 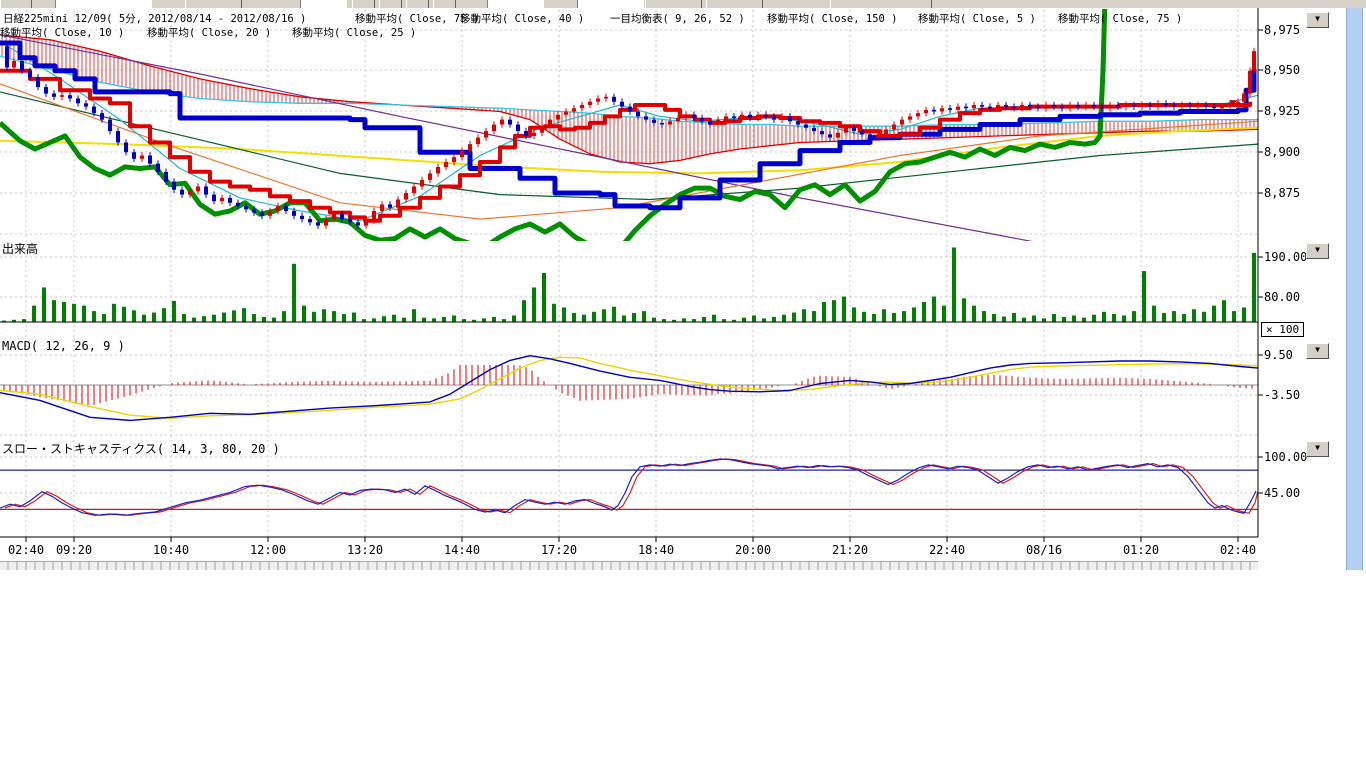 What do you see at coordinates (268, 550) in the screenshot?
I see `time-label: 12:00` at bounding box center [268, 550].